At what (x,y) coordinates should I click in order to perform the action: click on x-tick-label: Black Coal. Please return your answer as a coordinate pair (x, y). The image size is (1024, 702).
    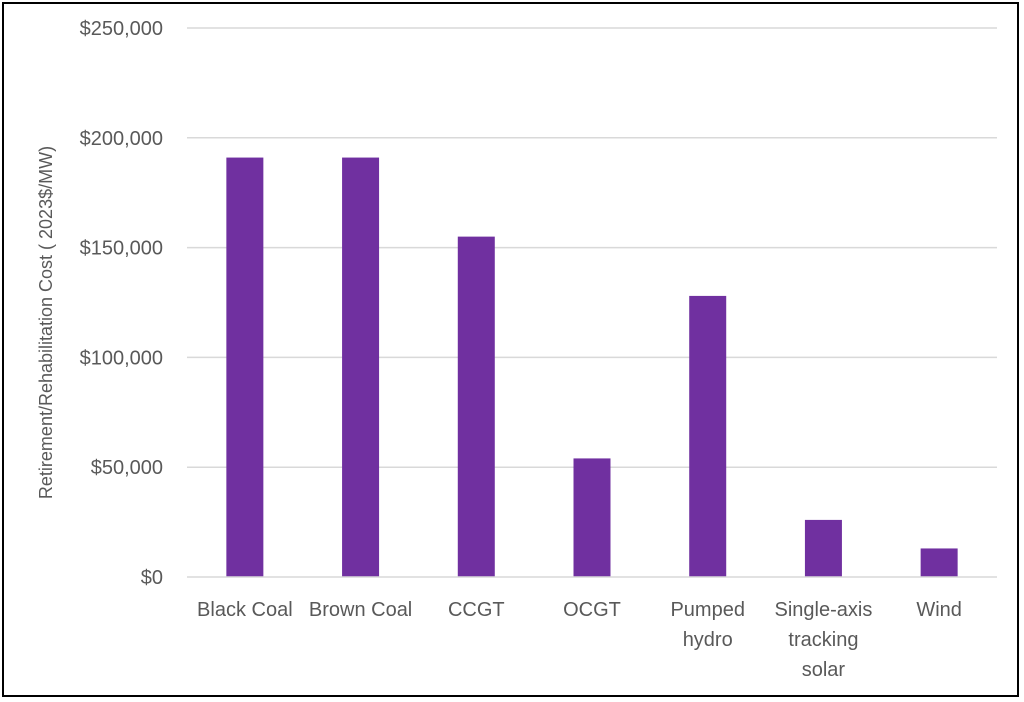
    Looking at the image, I should click on (245, 610).